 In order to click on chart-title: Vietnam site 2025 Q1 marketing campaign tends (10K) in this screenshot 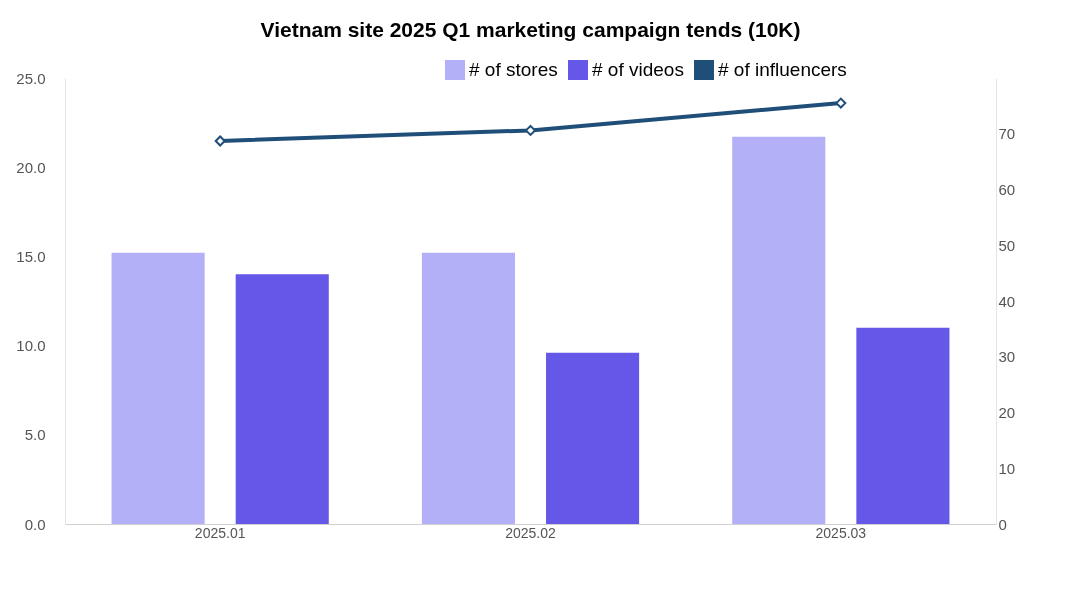, I will do `click(530, 29)`.